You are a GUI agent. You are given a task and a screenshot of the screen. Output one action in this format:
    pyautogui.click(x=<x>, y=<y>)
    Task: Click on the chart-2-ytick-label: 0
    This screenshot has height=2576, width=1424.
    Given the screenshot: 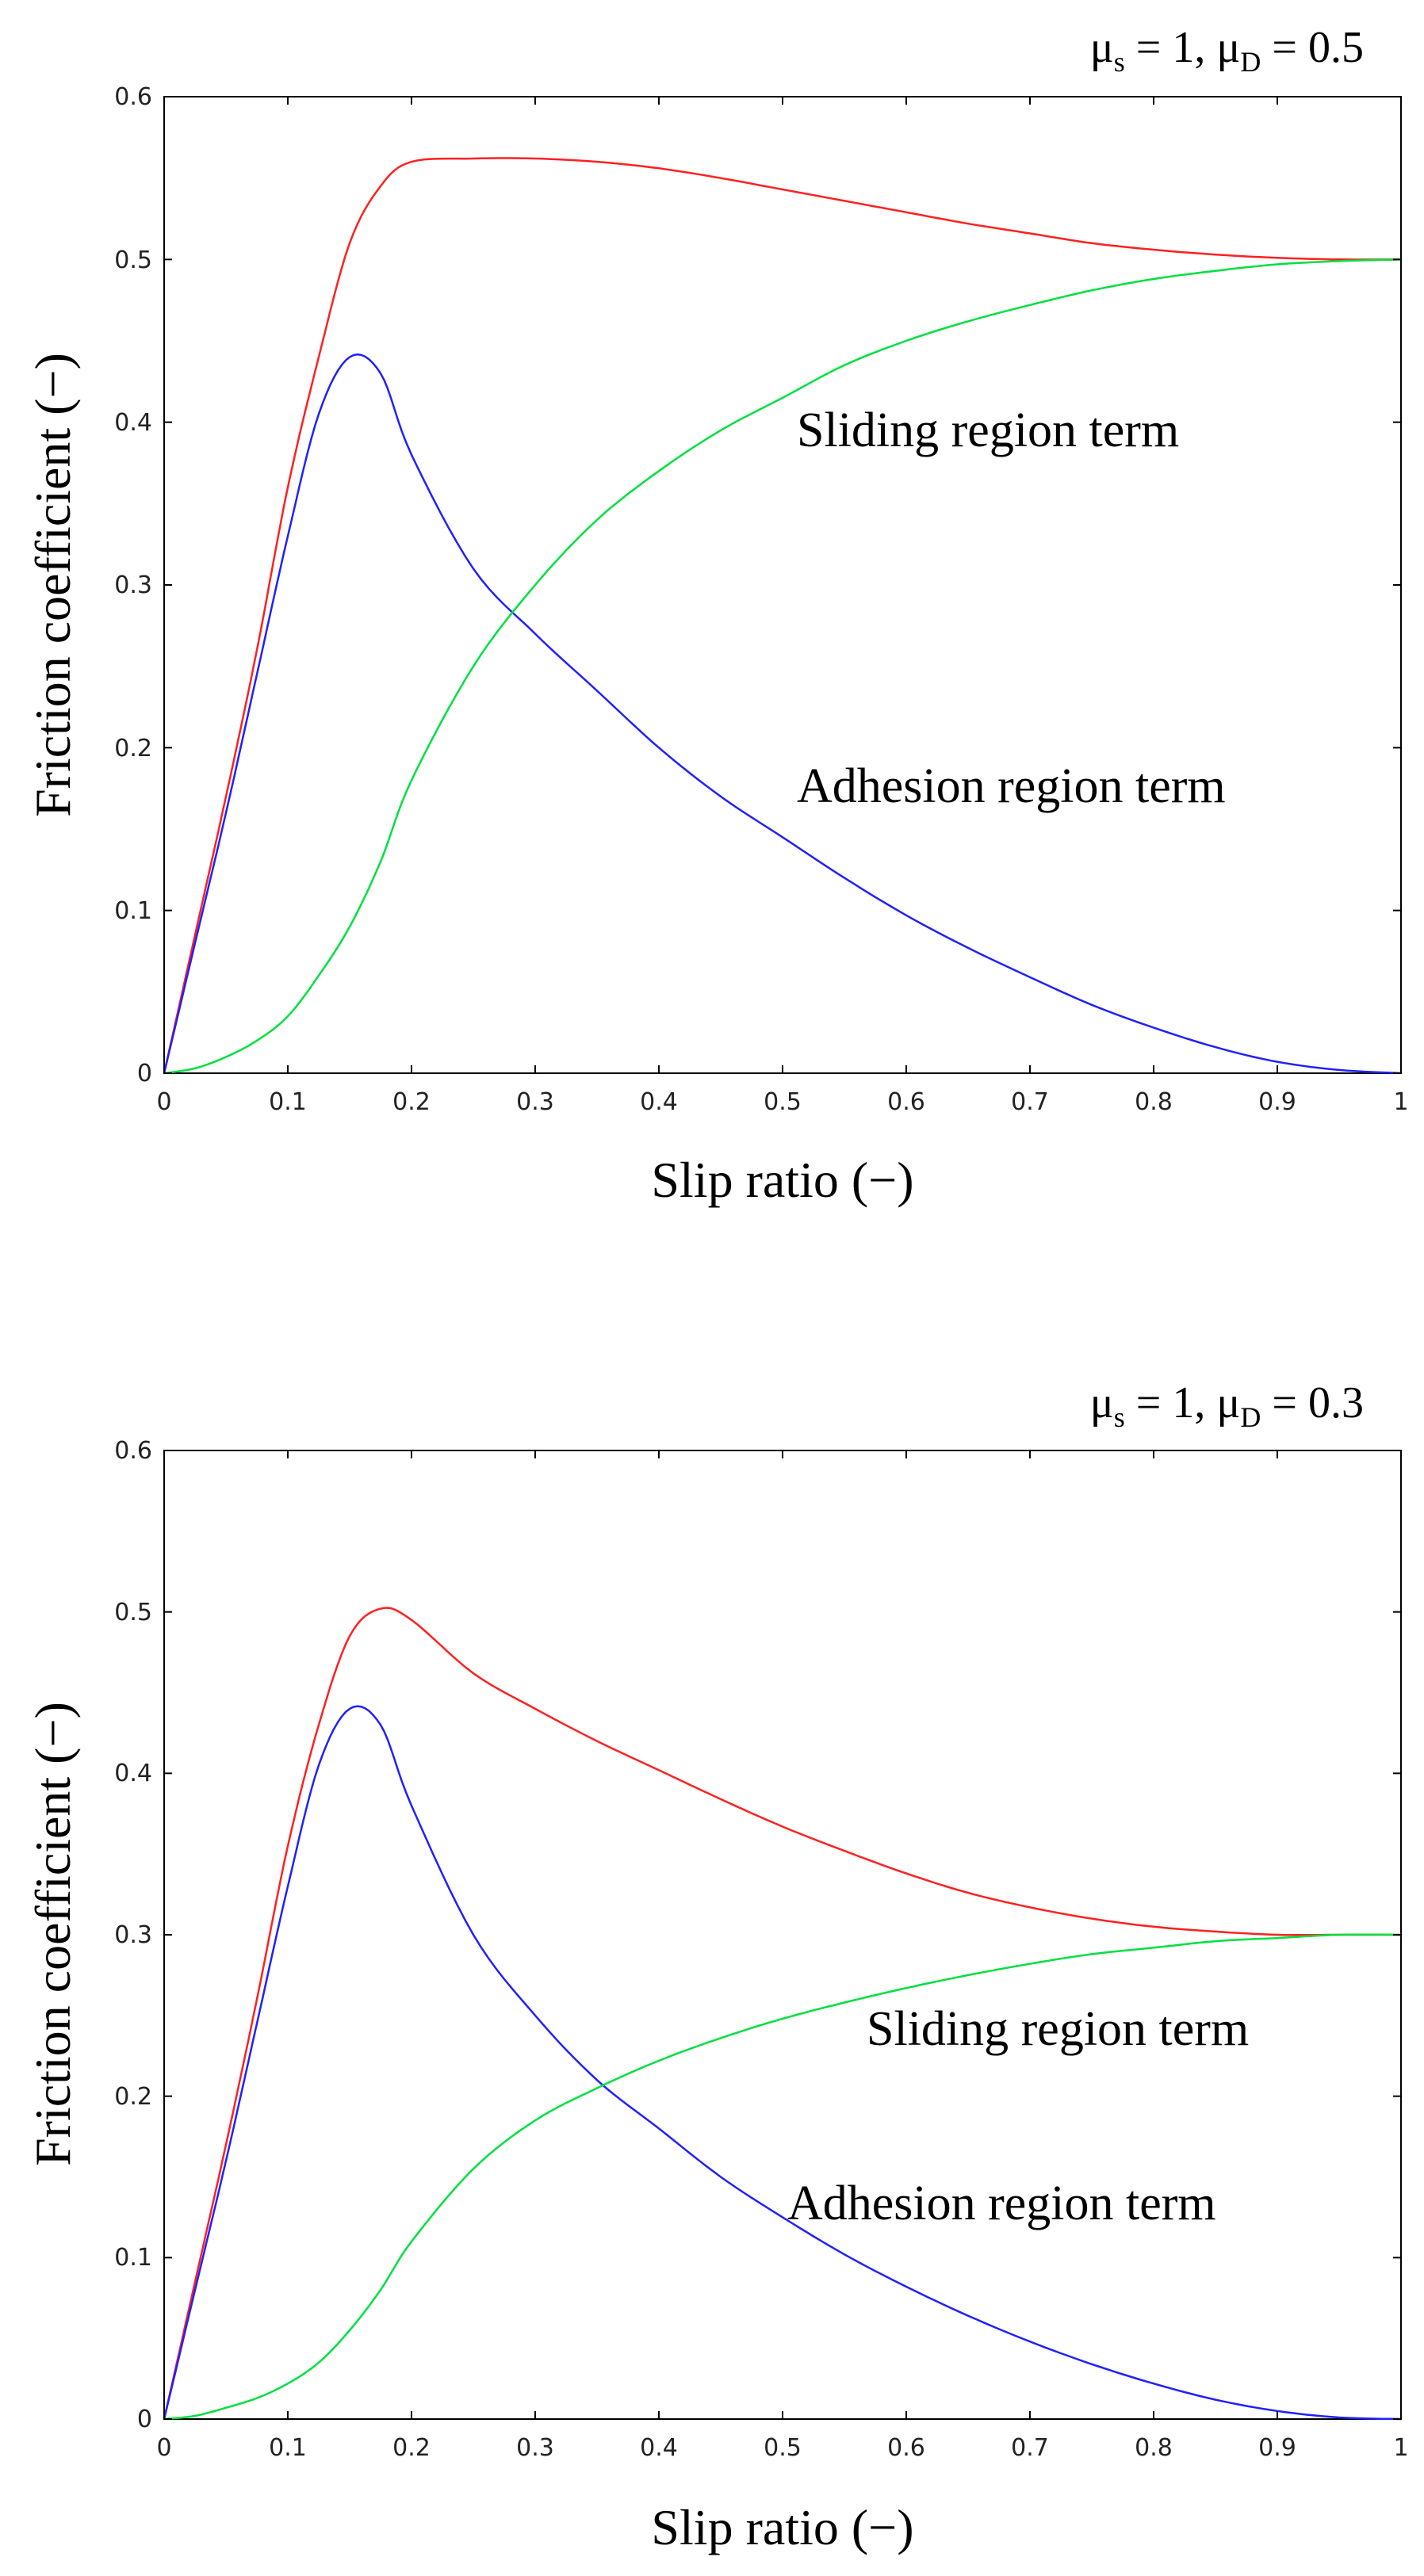 What is the action you would take?
    pyautogui.click(x=144, y=2419)
    